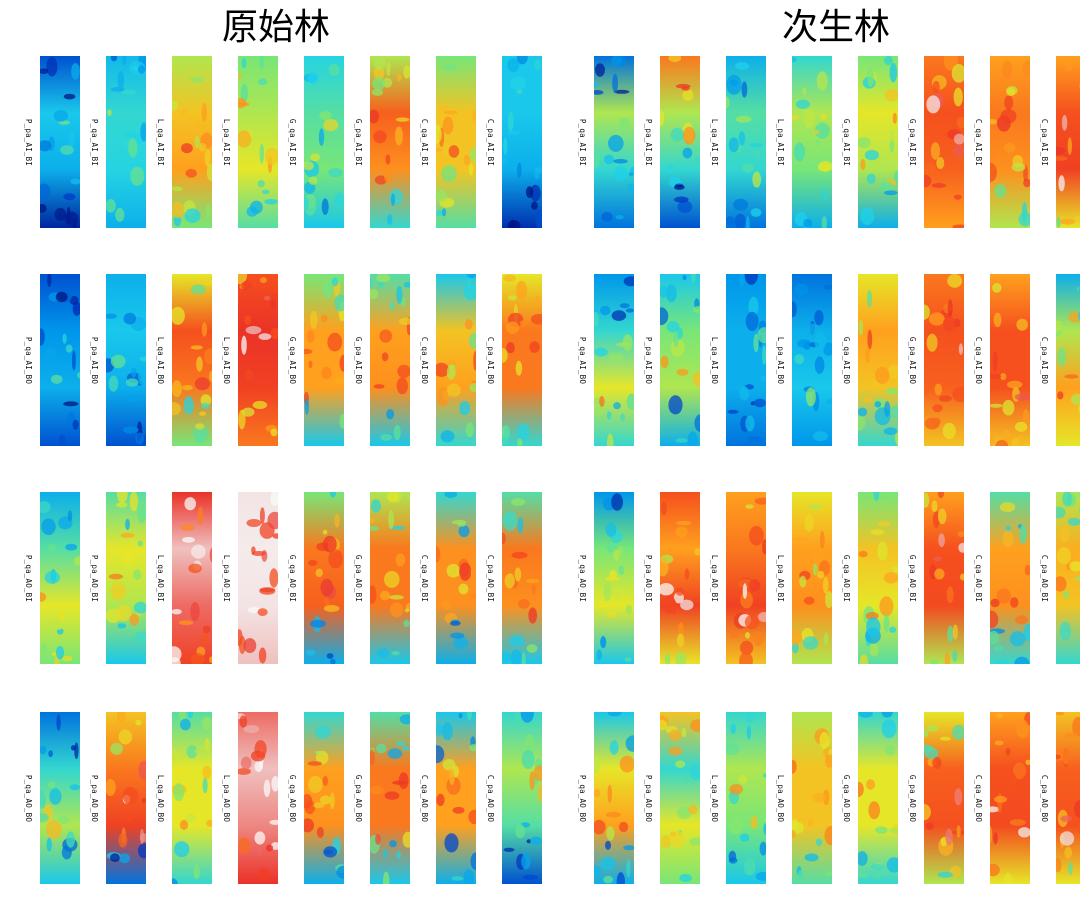 This screenshot has height=919, width=1080. Describe the element at coordinates (583, 360) in the screenshot. I see `cell-label-text: P_qa_AI_BO` at that location.